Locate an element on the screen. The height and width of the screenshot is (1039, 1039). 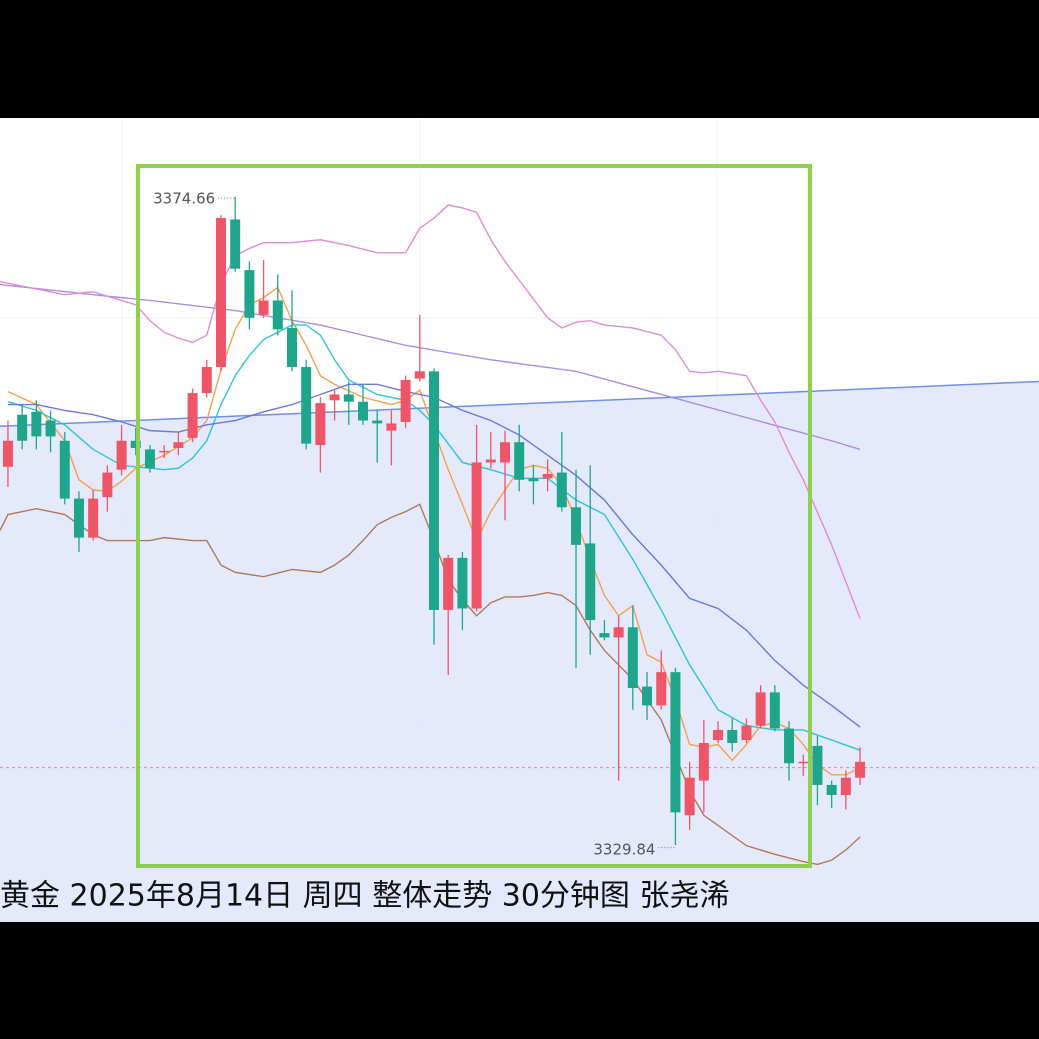
extreme-label: 3374.66 is located at coordinates (184, 198).